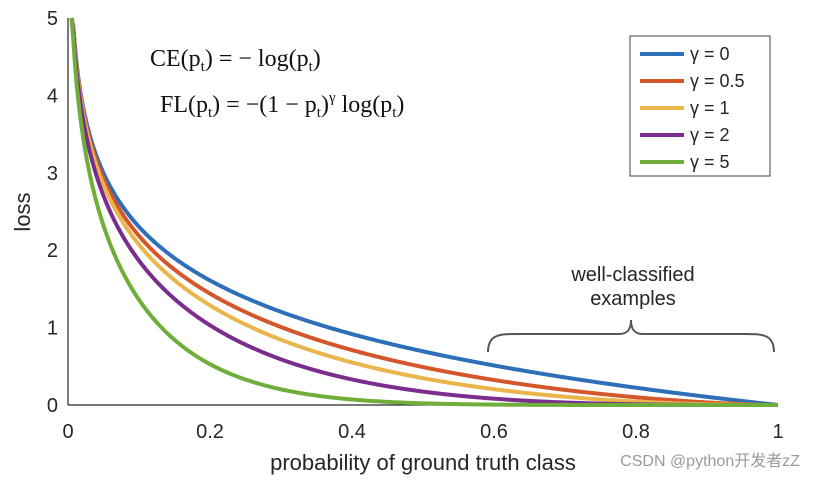  I want to click on y-tick-label: 4, so click(52, 96).